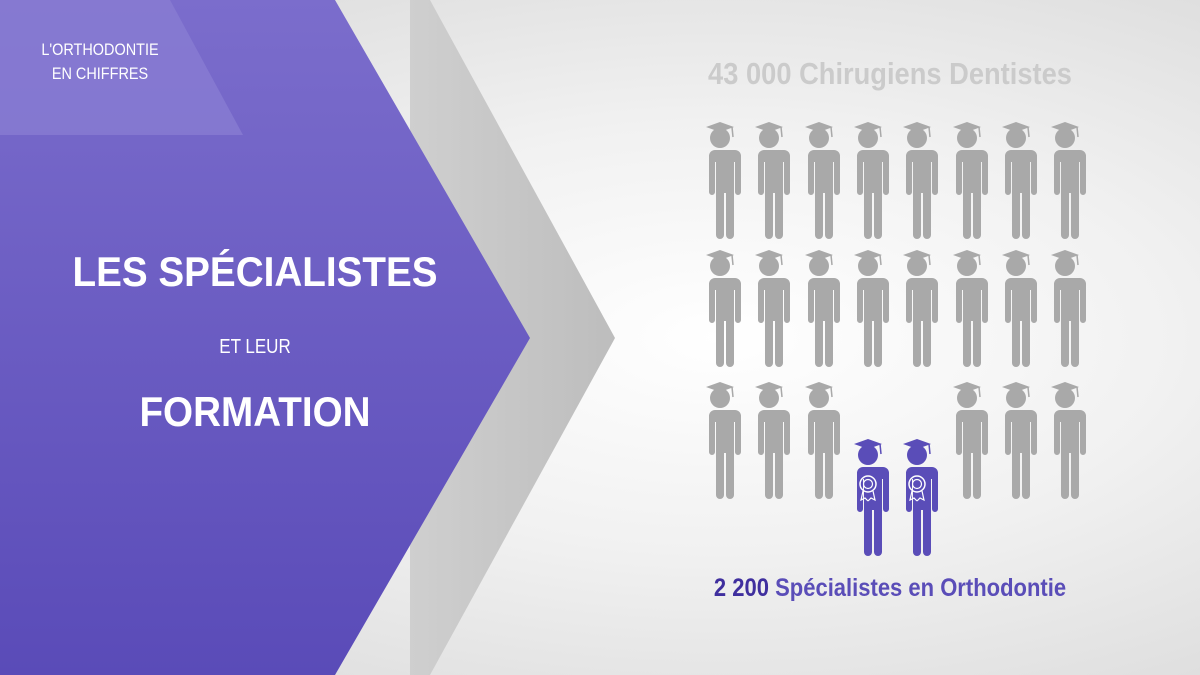  Describe the element at coordinates (100, 73) in the screenshot. I see `kicker-line-2: EN CHIFFRES` at that location.